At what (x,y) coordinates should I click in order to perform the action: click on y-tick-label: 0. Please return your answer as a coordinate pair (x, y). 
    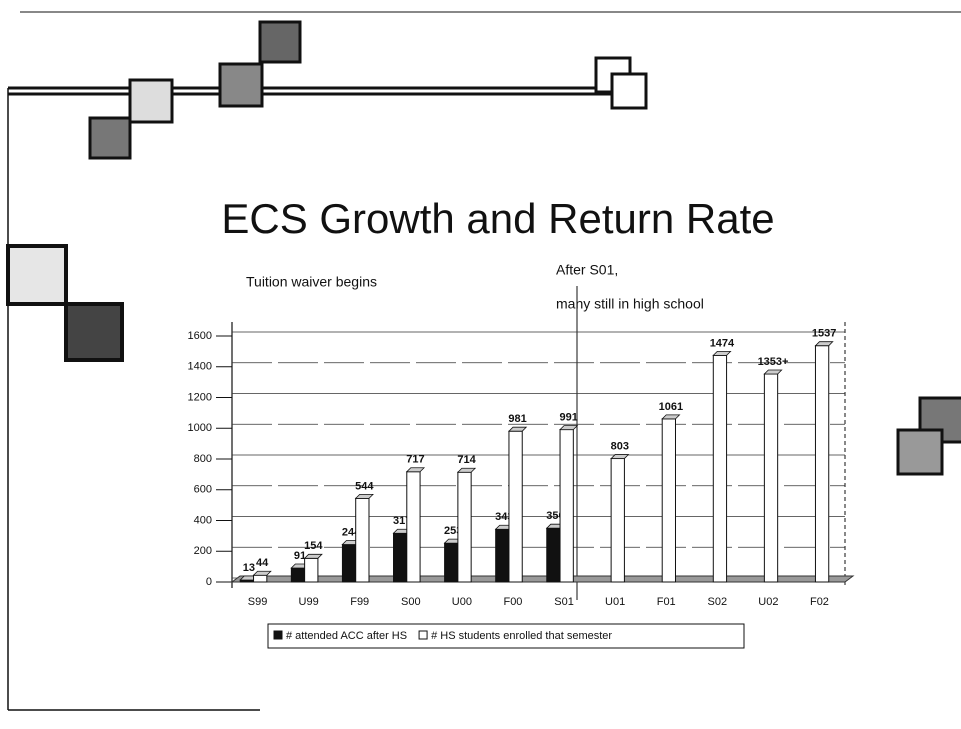
    Looking at the image, I should click on (209, 582).